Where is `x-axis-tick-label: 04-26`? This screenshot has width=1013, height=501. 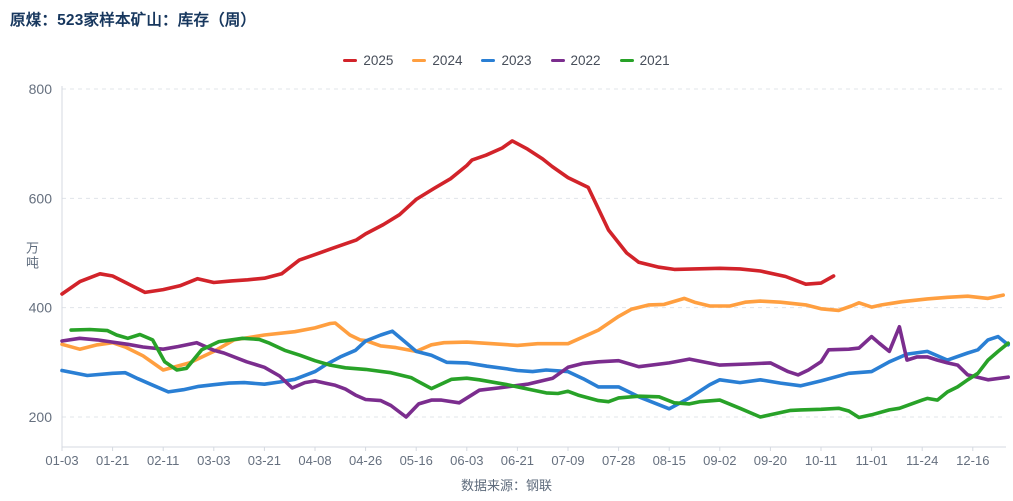 x-axis-tick-label: 04-26 is located at coordinates (365, 460).